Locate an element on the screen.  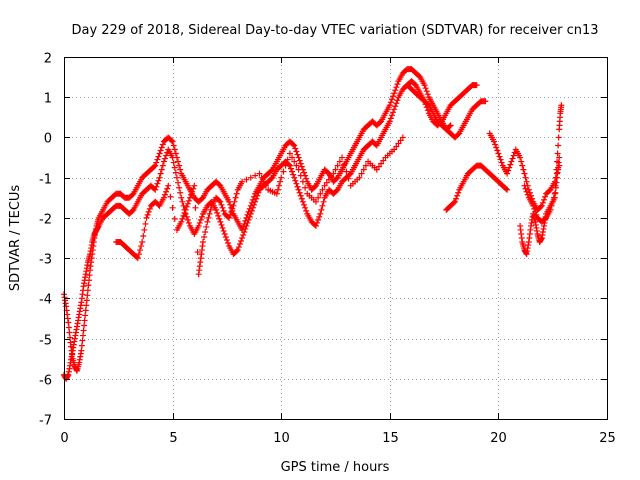
y-tick-label: -2 is located at coordinates (45, 220).